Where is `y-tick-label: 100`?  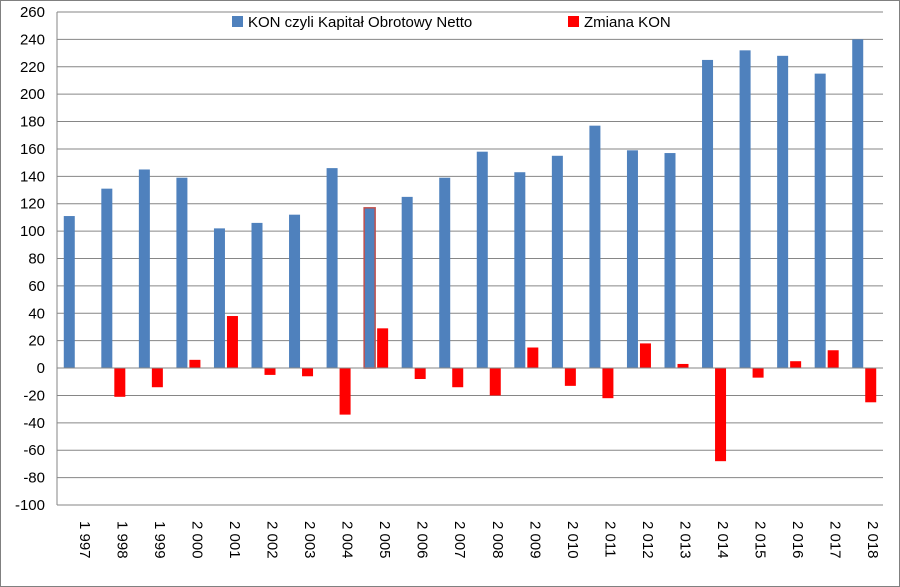 y-tick-label: 100 is located at coordinates (32, 231).